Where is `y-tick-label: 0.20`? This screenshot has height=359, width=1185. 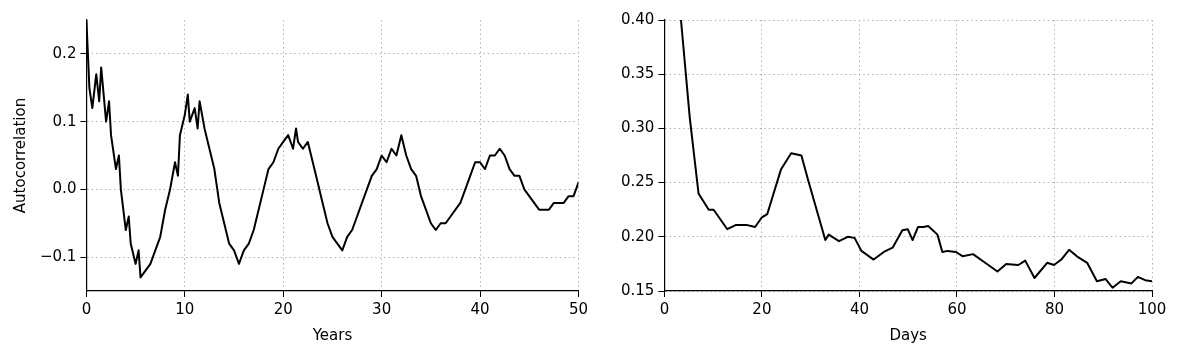
y-tick-label: 0.20 is located at coordinates (637, 235).